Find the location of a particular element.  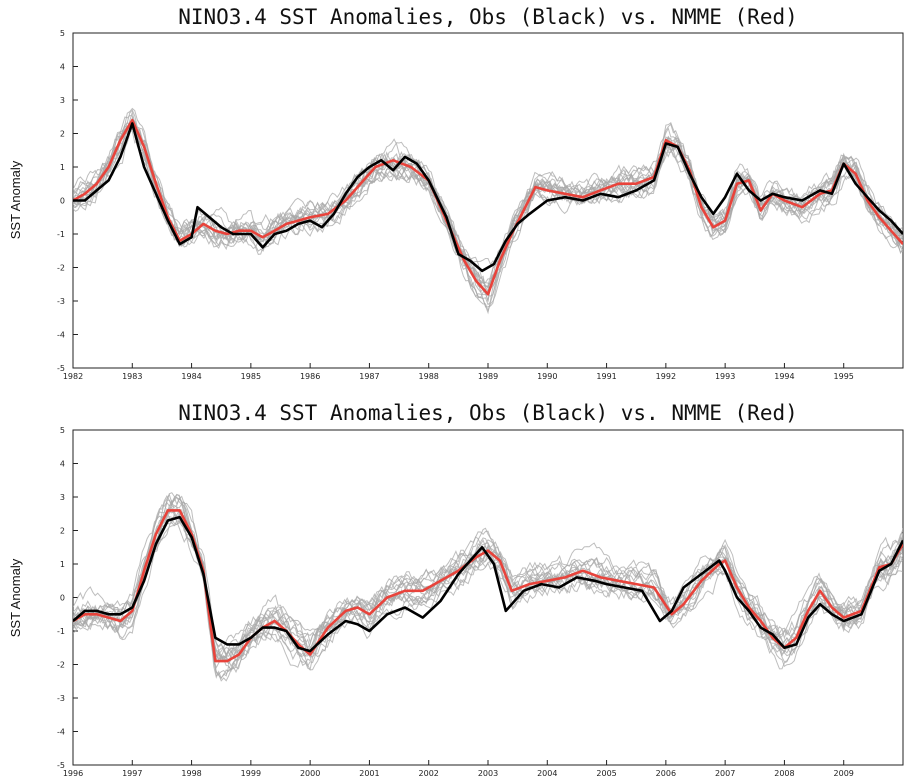

x-tick-label: 1998 is located at coordinates (191, 773).